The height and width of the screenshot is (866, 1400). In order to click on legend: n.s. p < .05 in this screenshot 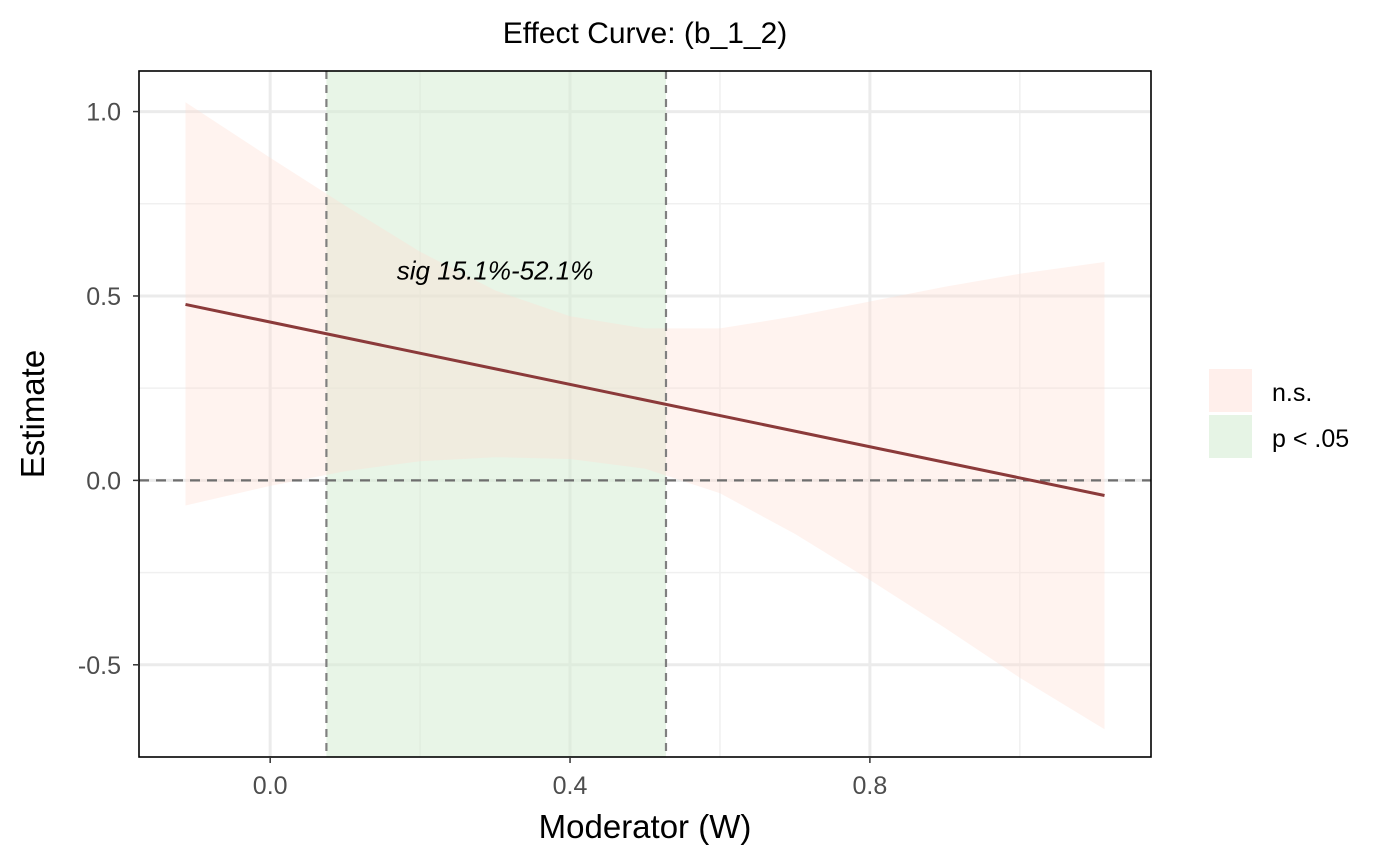, I will do `click(1279, 413)`.